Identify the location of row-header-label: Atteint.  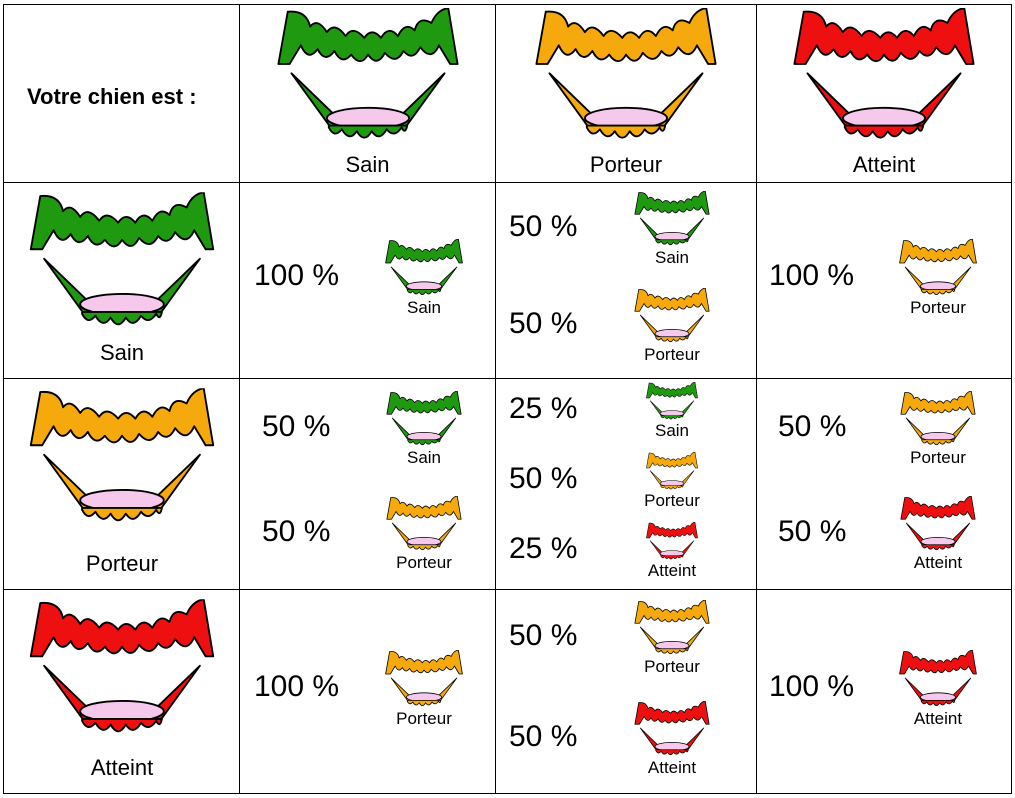
(122, 767).